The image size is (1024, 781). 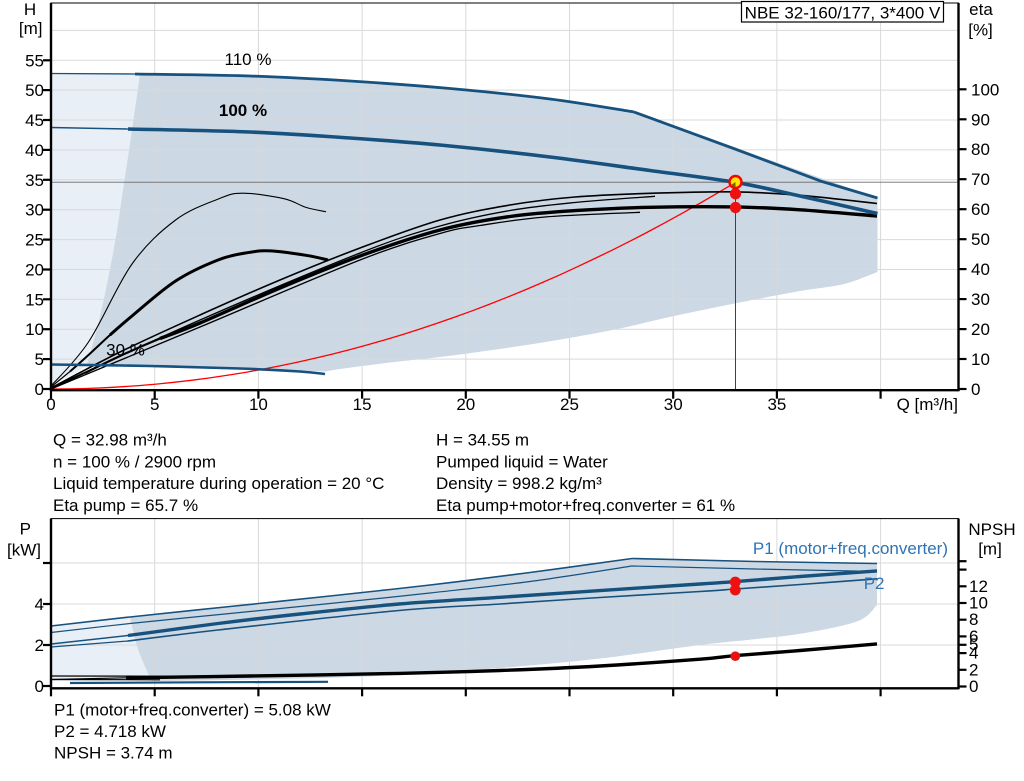 I want to click on svg-text: 110 %, so click(x=248, y=59).